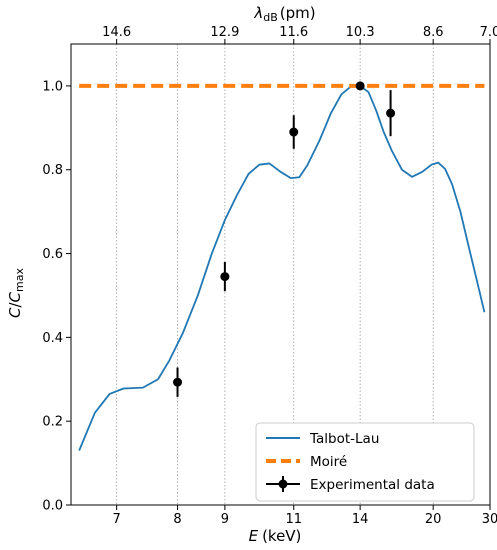  What do you see at coordinates (293, 32) in the screenshot?
I see `top-tick-label-2: 11.6` at bounding box center [293, 32].